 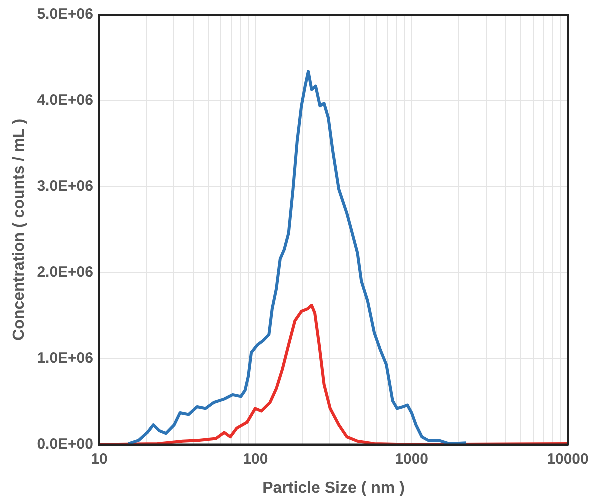 I want to click on y-tick-label: 1.0E+06, so click(x=65, y=358).